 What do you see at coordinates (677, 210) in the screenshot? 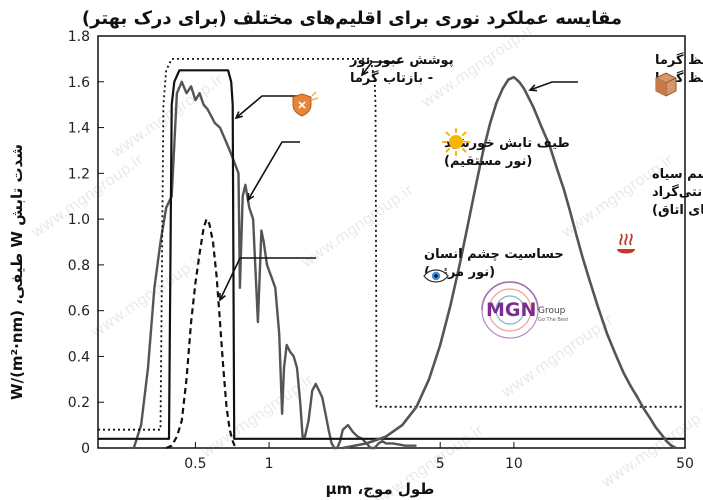
I see `annotation-blackbody-text: (گرمای اتاق)` at bounding box center [677, 210].